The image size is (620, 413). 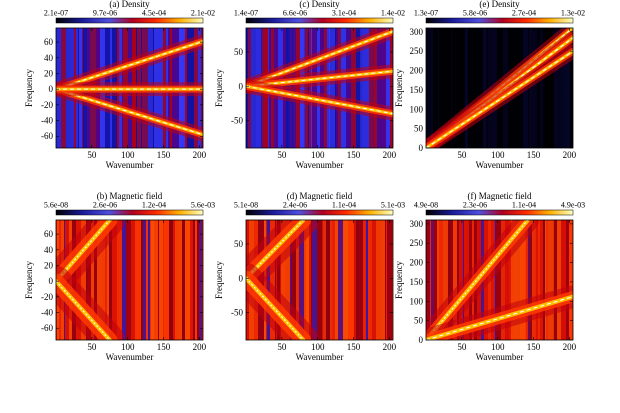 What do you see at coordinates (237, 313) in the screenshot?
I see `y-tick-label: -50` at bounding box center [237, 313].